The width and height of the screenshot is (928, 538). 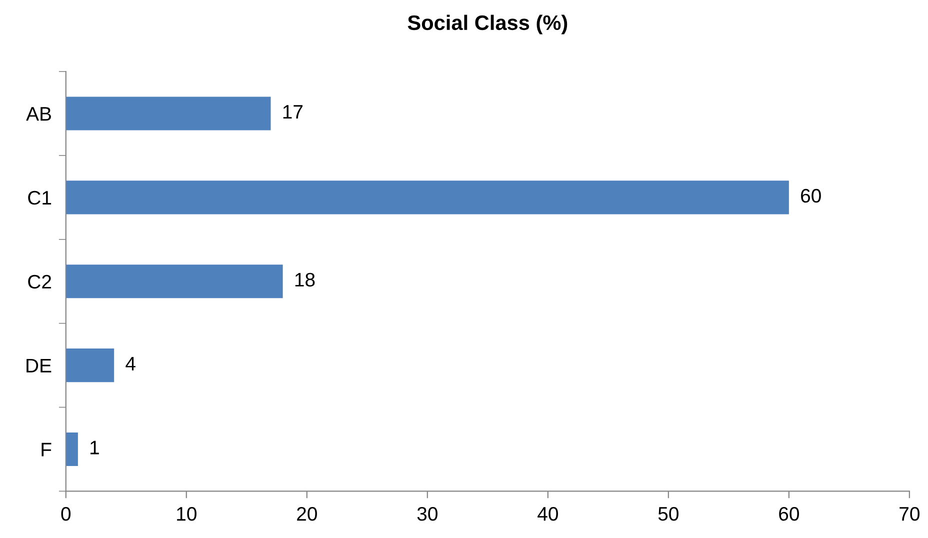 What do you see at coordinates (307, 513) in the screenshot?
I see `x-tick-label: 20` at bounding box center [307, 513].